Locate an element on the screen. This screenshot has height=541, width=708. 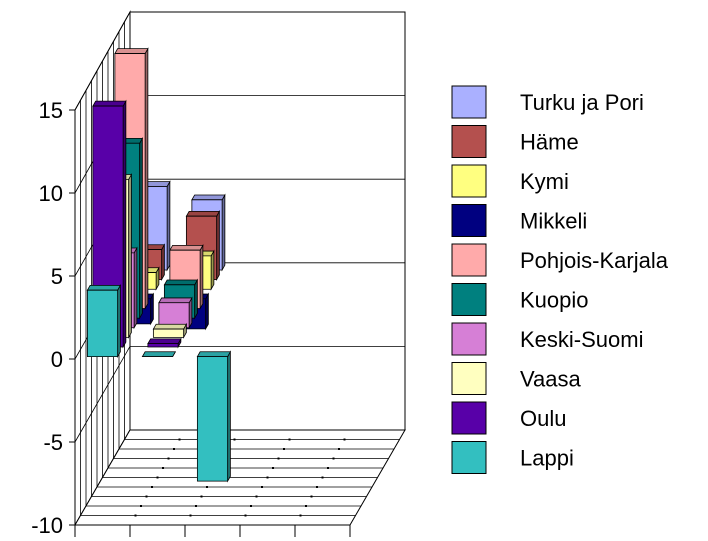
legend-label: Oulu is located at coordinates (543, 418).